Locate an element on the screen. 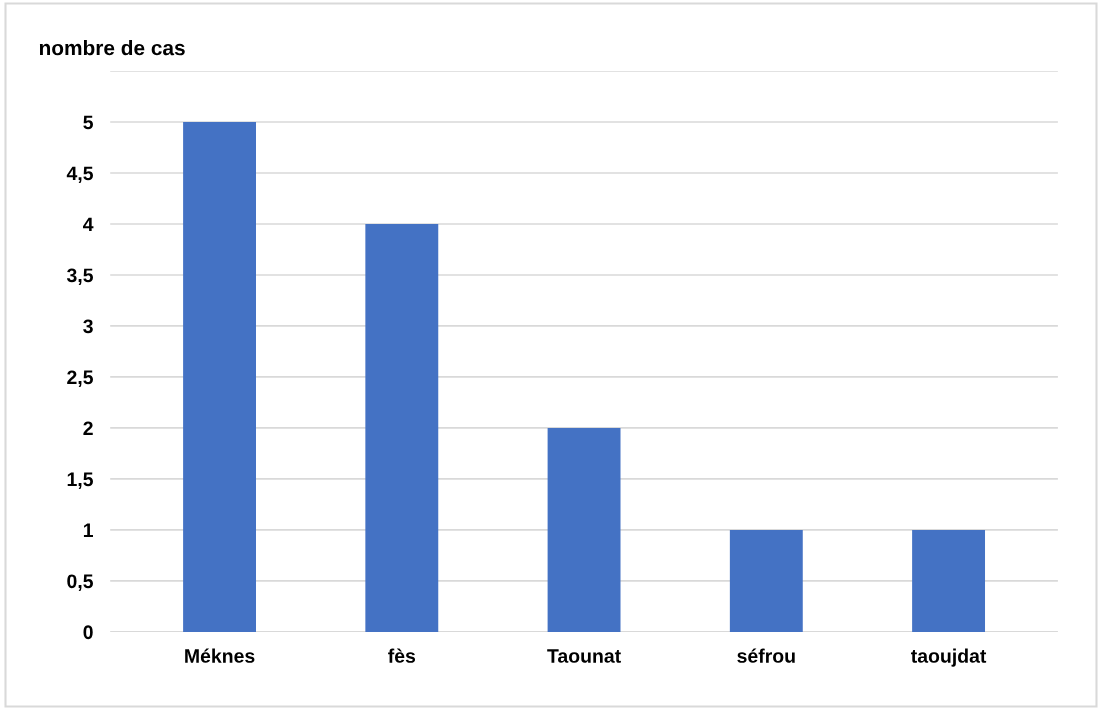  y-tick-label: 5 is located at coordinates (88, 122).